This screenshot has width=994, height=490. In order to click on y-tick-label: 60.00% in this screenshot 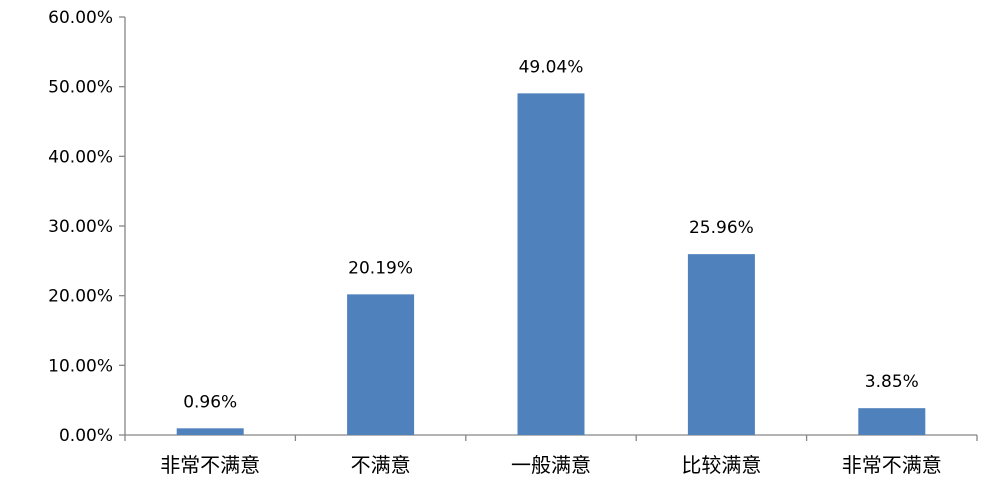, I will do `click(80, 18)`.